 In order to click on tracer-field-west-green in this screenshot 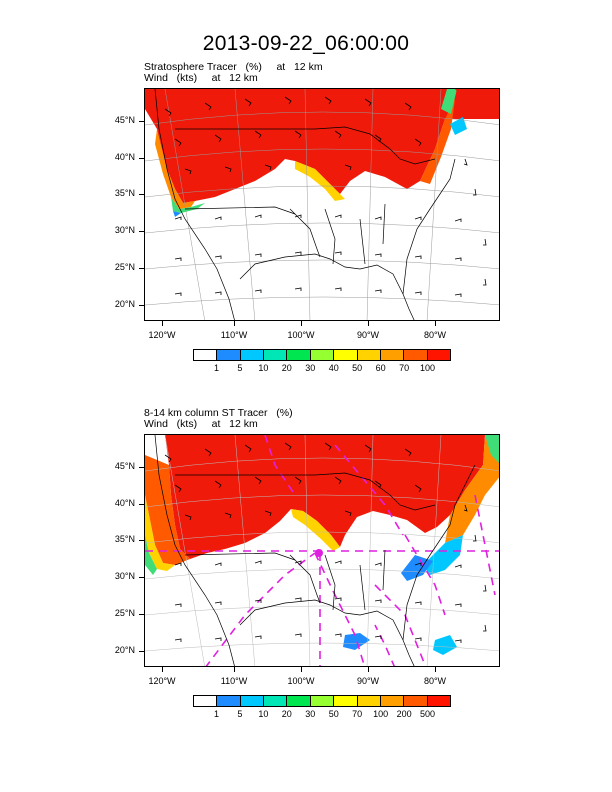, I will do `click(151, 555)`.